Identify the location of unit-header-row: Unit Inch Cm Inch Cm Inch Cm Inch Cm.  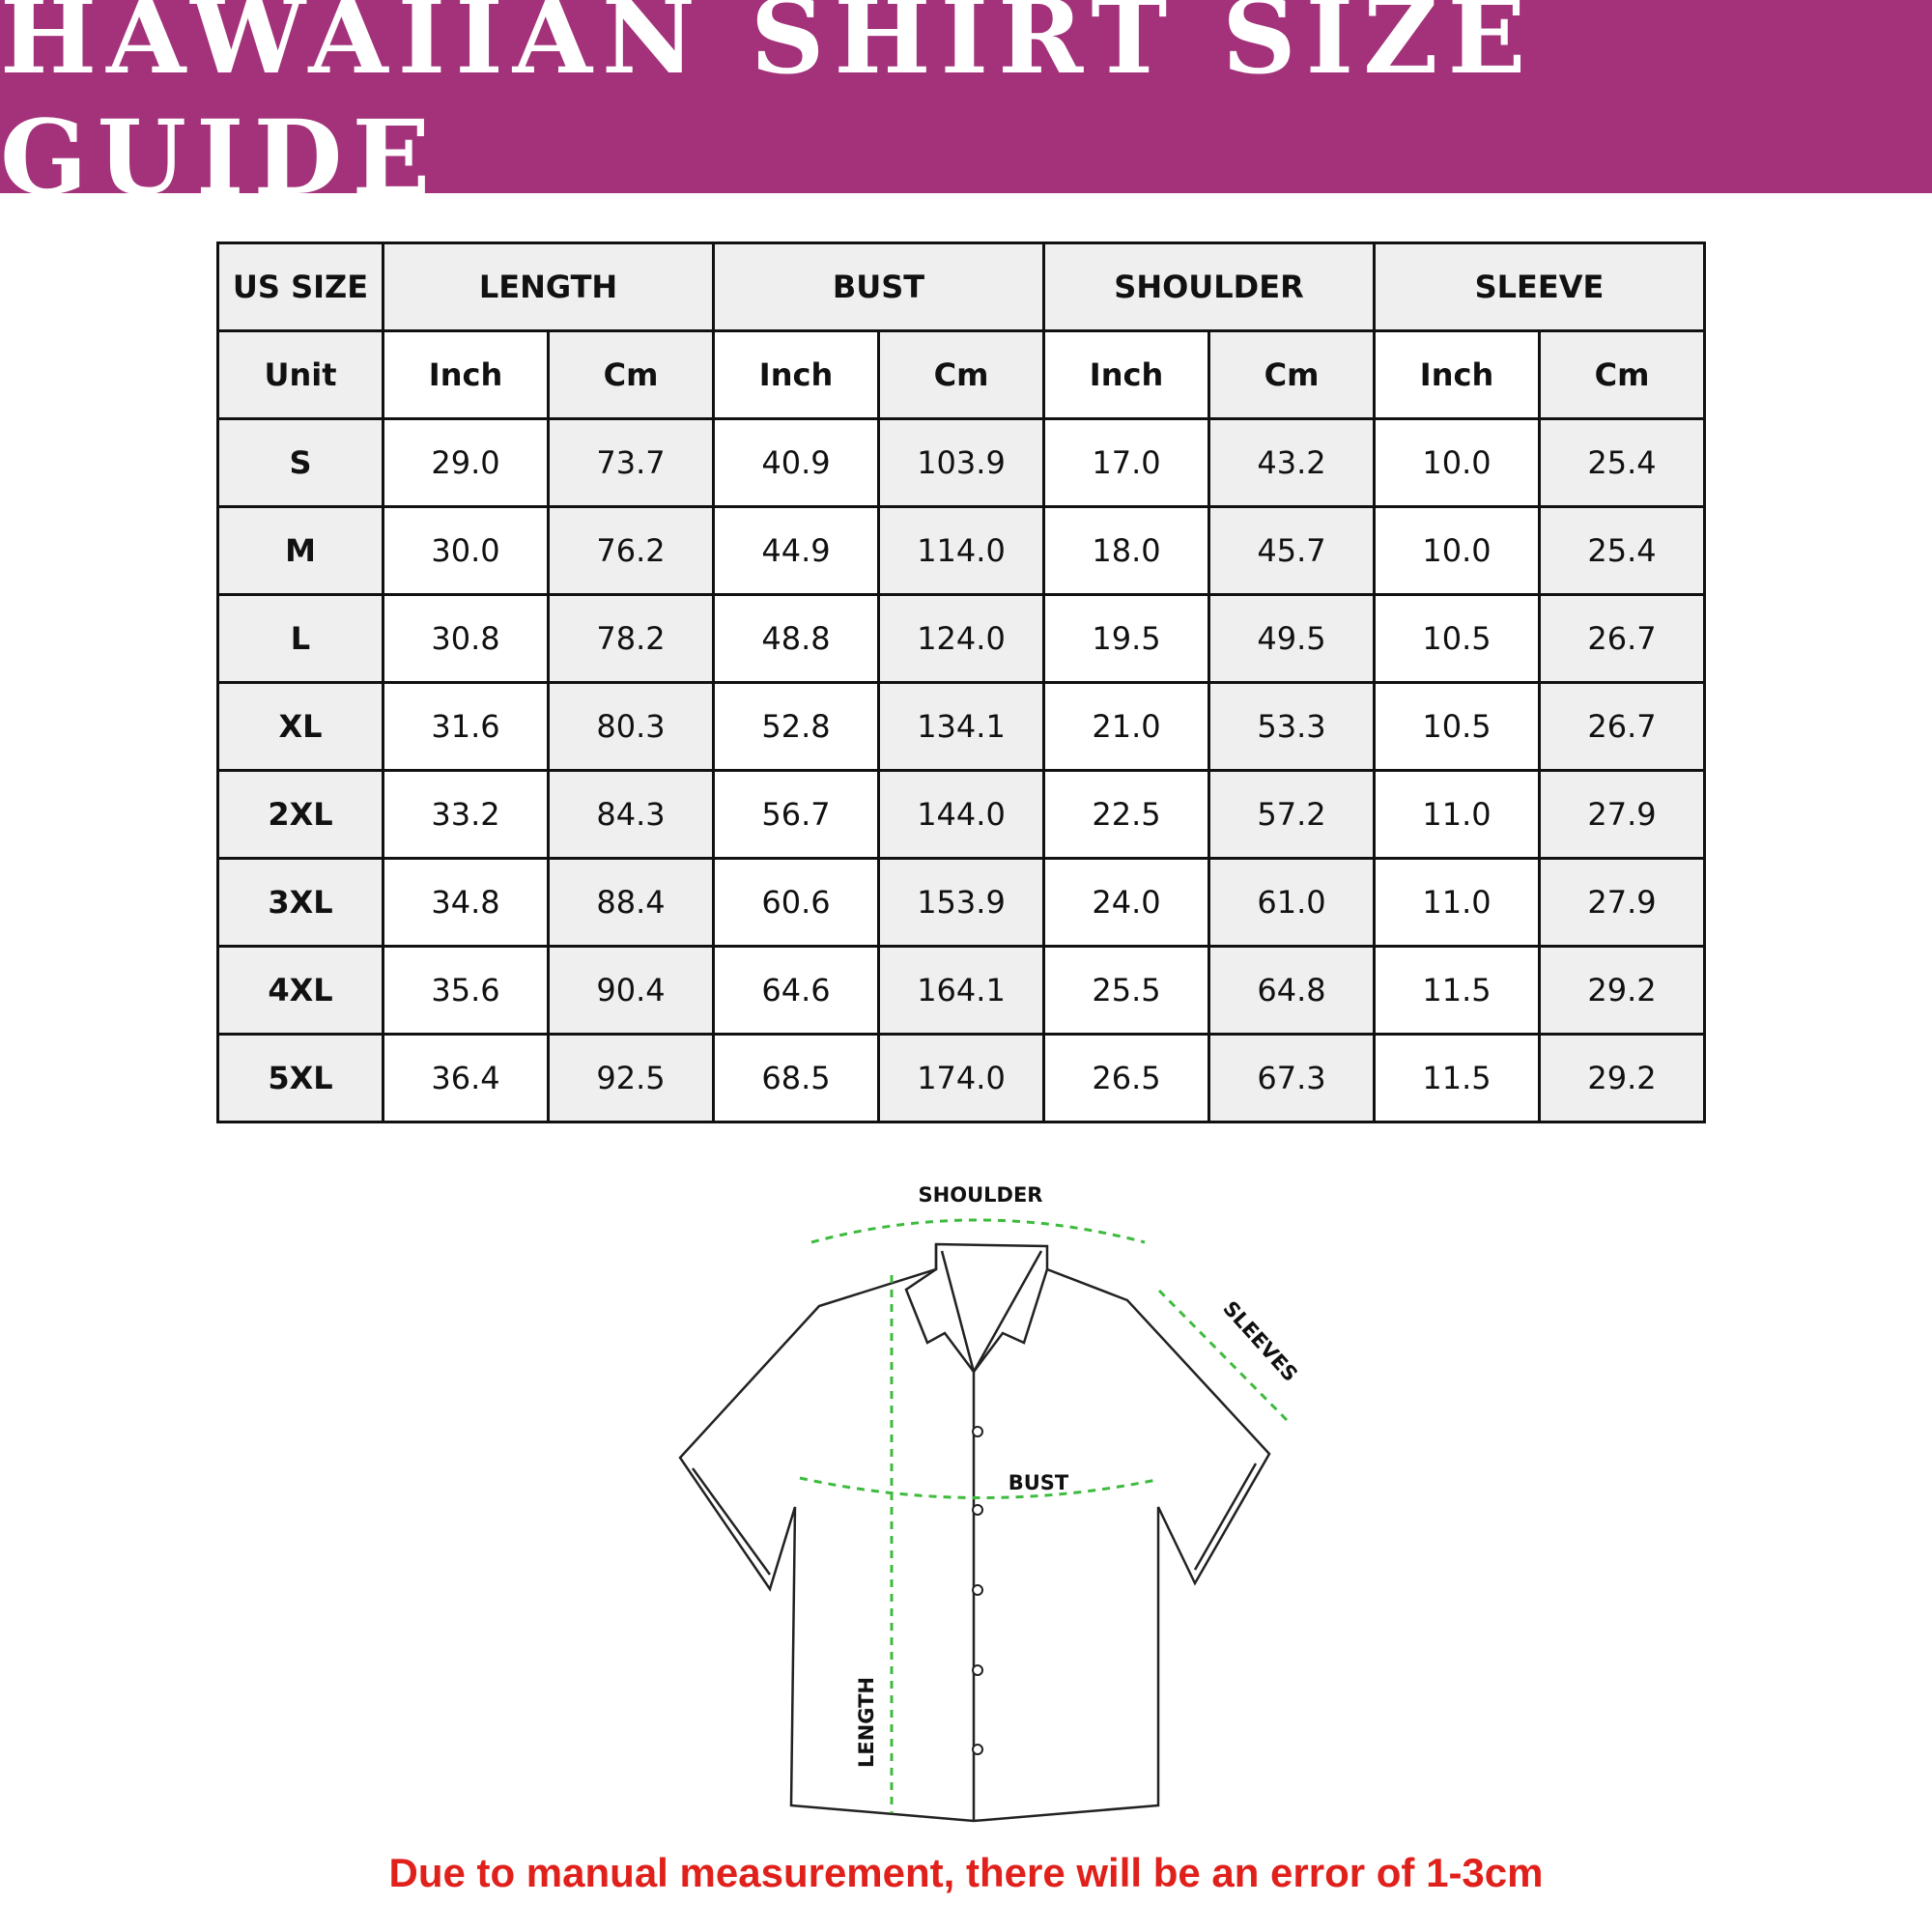
(961, 374).